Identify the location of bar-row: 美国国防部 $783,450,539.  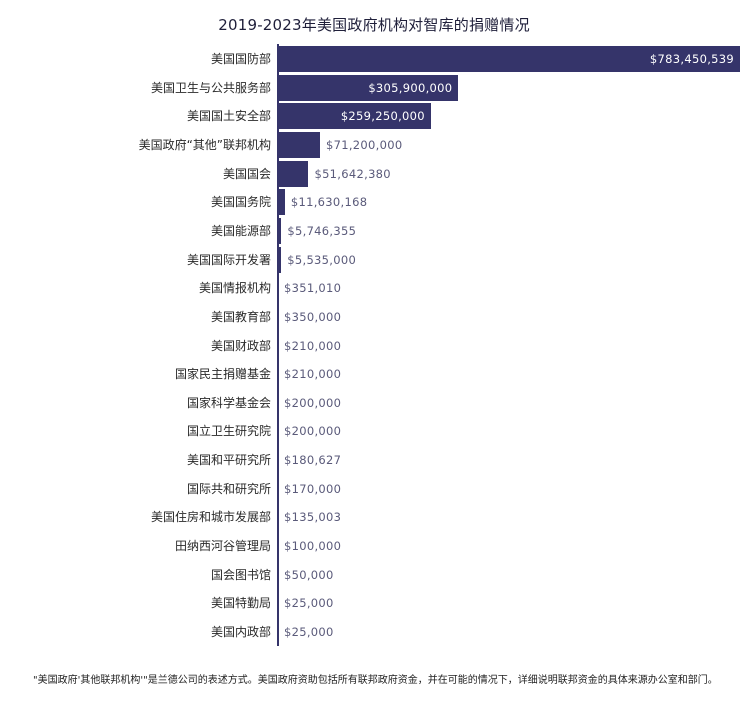
(374, 59).